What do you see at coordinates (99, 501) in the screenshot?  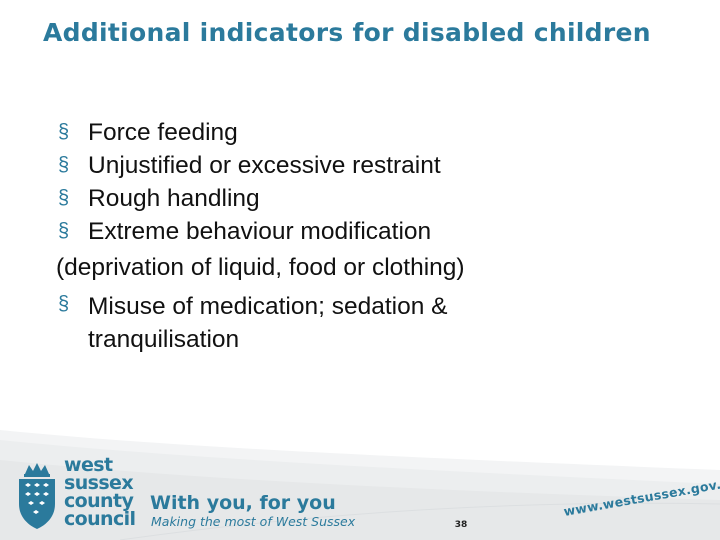 I see `wordmark-line: county` at bounding box center [99, 501].